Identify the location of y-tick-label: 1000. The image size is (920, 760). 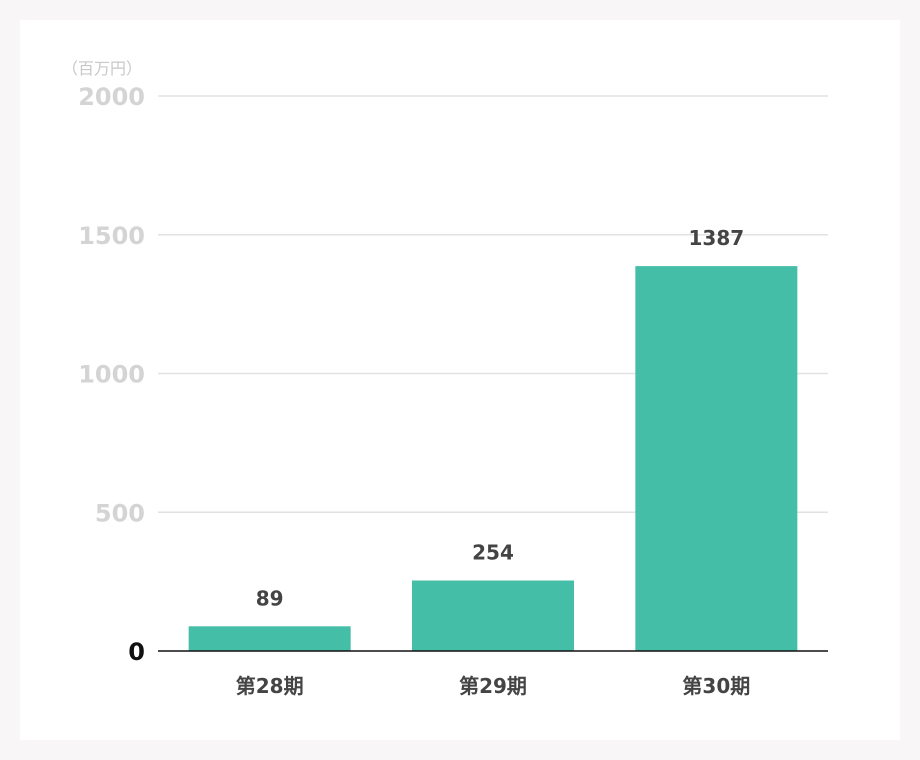
(111, 375).